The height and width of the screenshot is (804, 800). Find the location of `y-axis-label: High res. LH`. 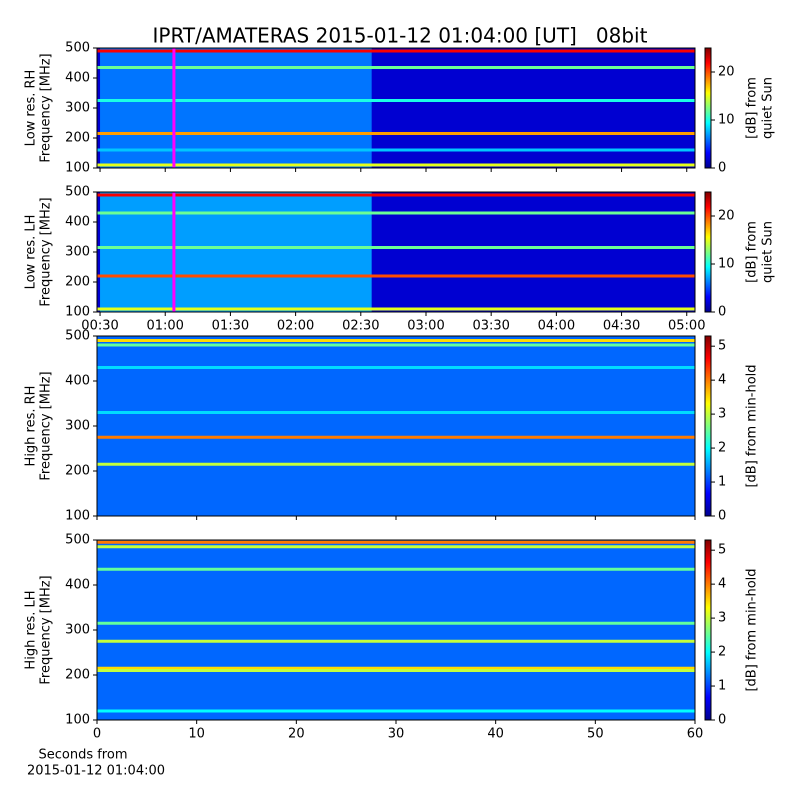

y-axis-label: High res. LH is located at coordinates (31, 629).